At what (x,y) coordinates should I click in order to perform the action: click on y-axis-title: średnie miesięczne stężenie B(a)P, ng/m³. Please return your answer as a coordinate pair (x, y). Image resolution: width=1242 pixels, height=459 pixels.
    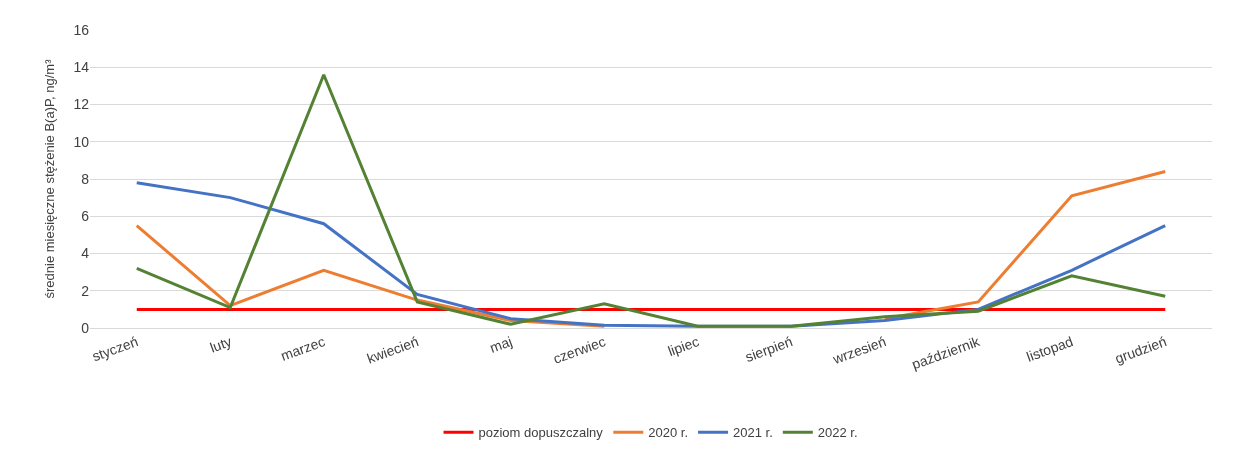
    Looking at the image, I should click on (50, 178).